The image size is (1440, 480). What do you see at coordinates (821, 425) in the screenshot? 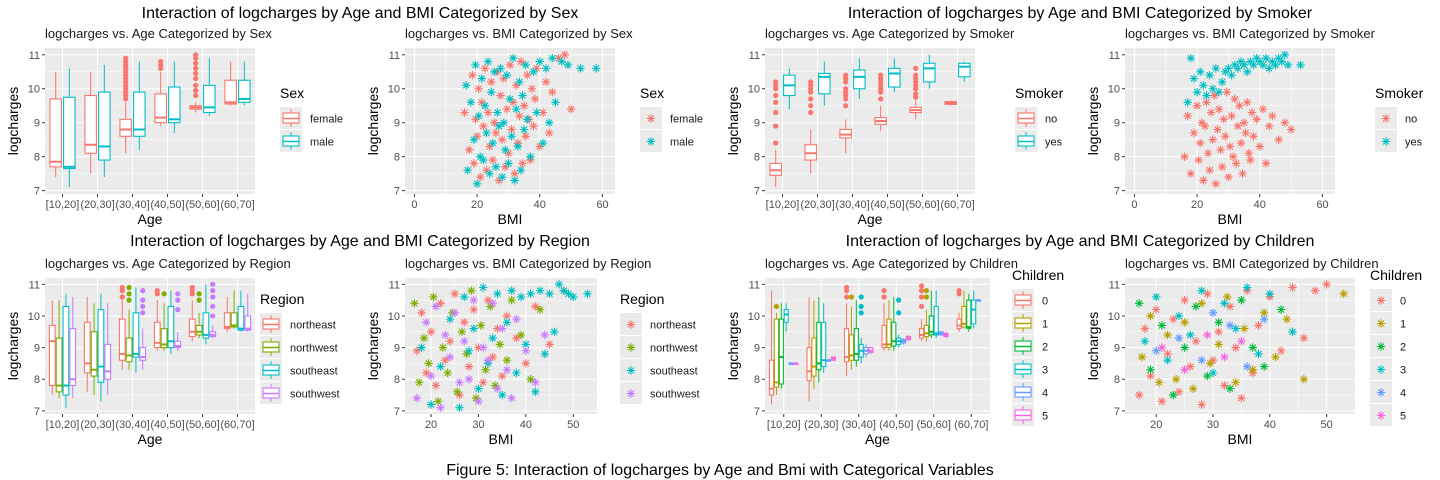
I see `x-tick-label: (20,30]` at bounding box center [821, 425].